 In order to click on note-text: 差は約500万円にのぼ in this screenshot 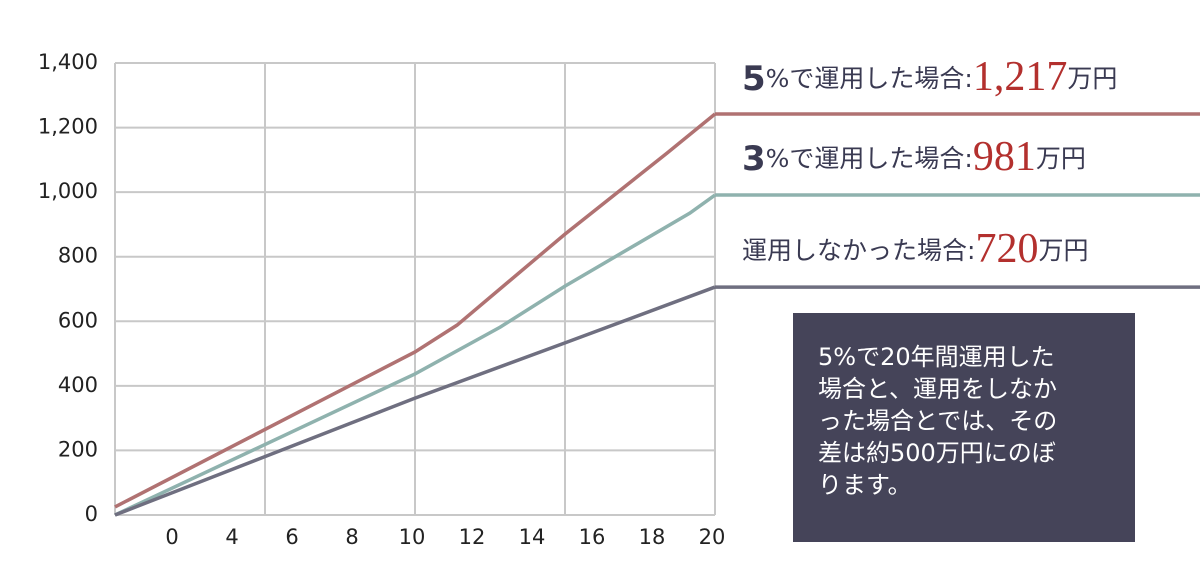, I will do `click(937, 453)`.